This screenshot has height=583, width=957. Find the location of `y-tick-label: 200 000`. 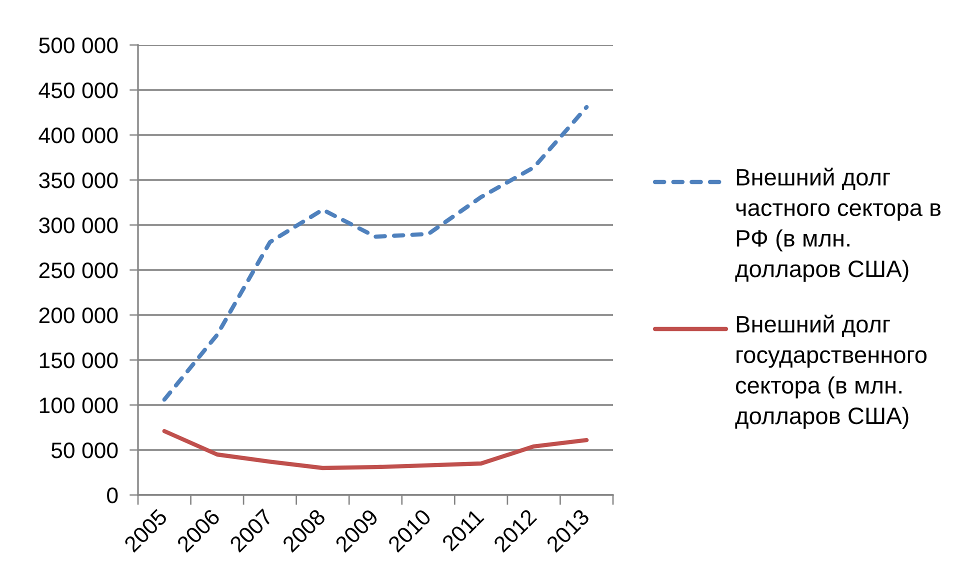

y-tick-label: 200 000 is located at coordinates (78, 316).